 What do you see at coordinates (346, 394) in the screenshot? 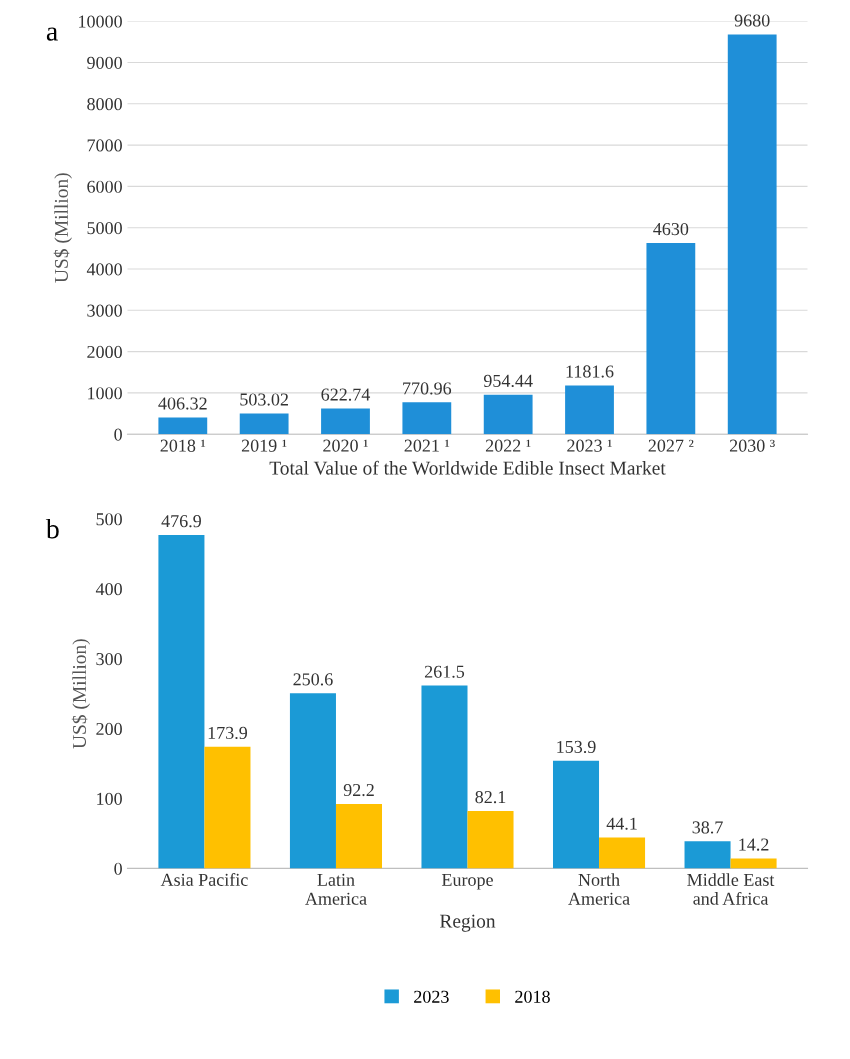
I see `data-label: 622.74` at bounding box center [346, 394].